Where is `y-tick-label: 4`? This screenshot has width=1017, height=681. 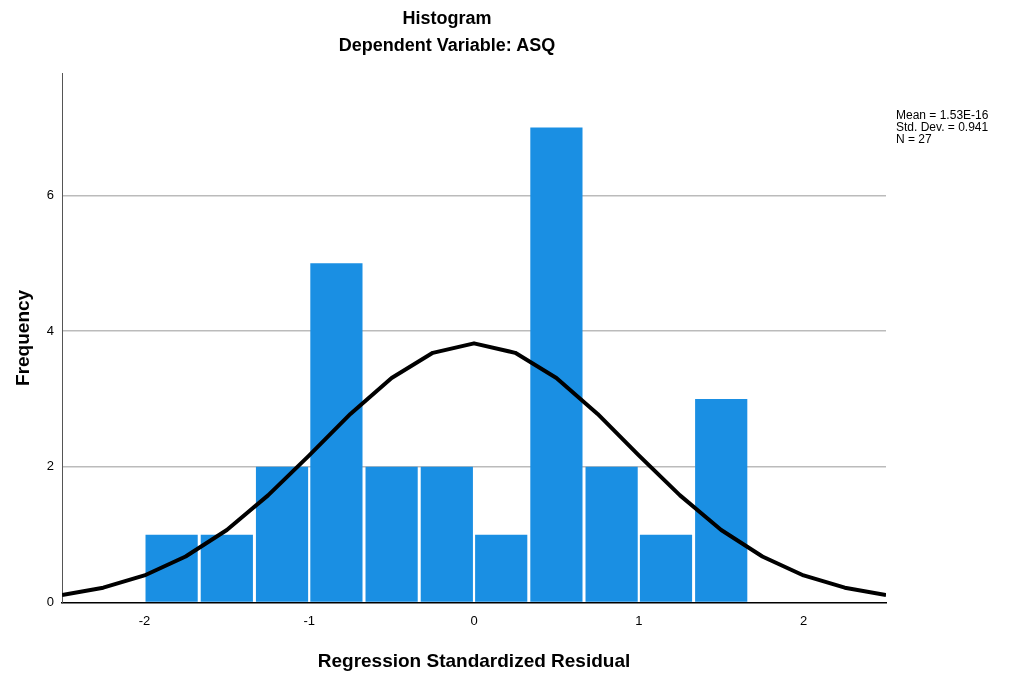 y-tick-label: 4 is located at coordinates (50, 330).